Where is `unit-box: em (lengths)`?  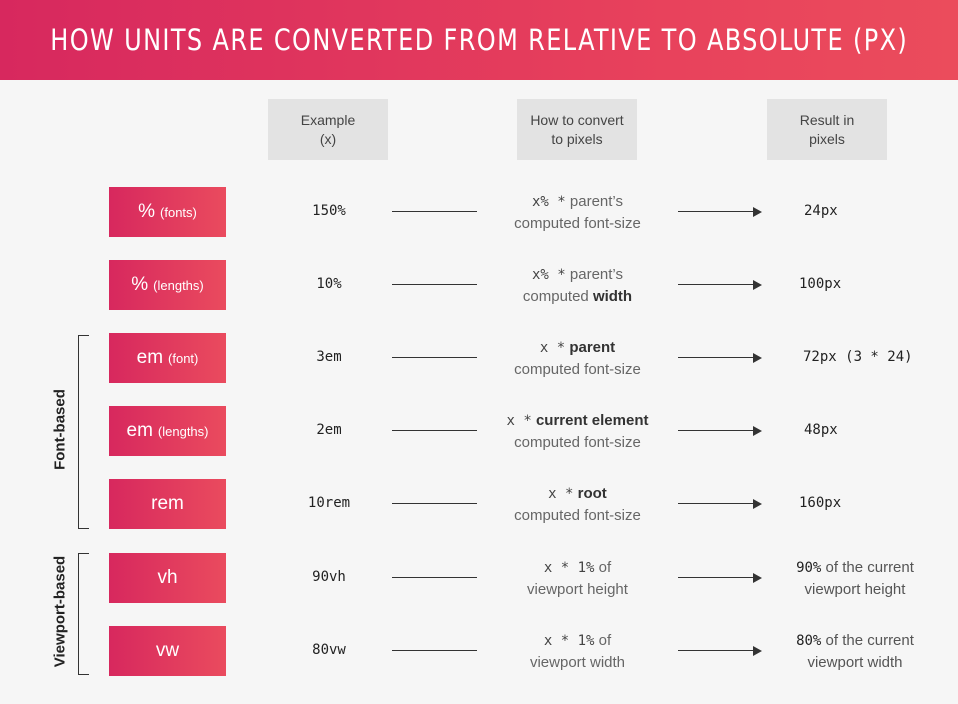 unit-box: em (lengths) is located at coordinates (167, 431).